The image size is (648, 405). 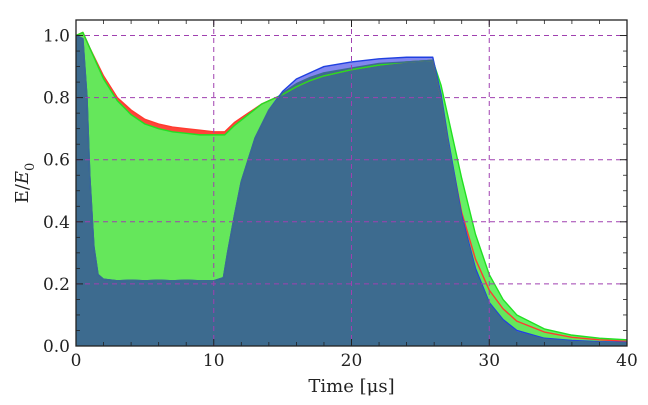 I want to click on x-tick-label: 0, so click(x=76, y=361).